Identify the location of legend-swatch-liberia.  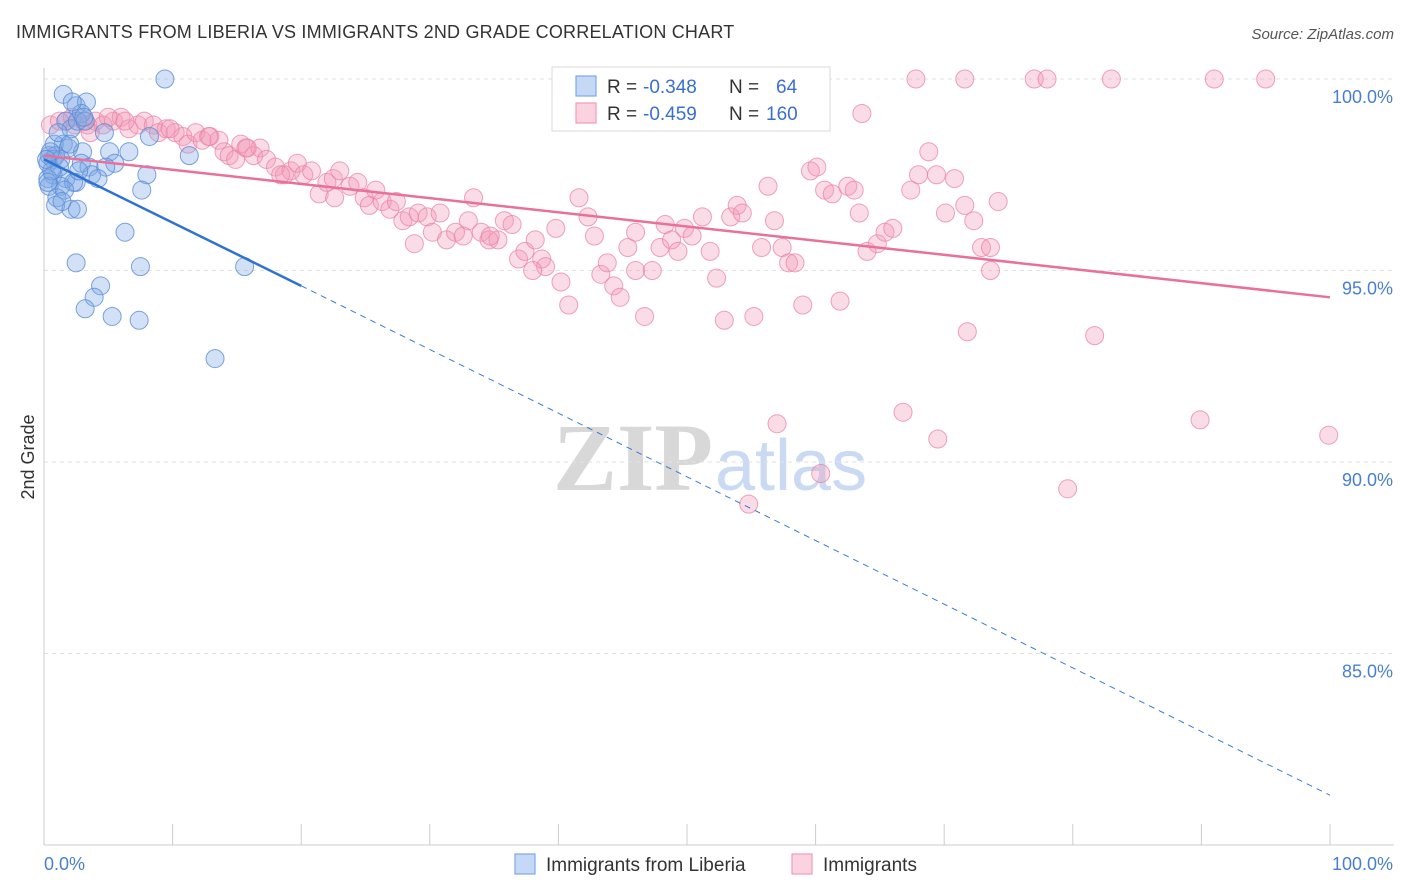
(586, 86).